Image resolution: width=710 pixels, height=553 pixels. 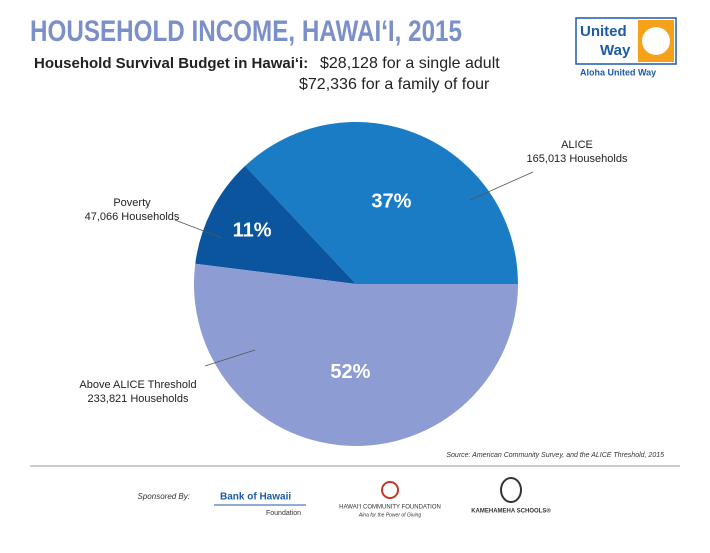 I want to click on value-label: 37%, so click(x=391, y=202).